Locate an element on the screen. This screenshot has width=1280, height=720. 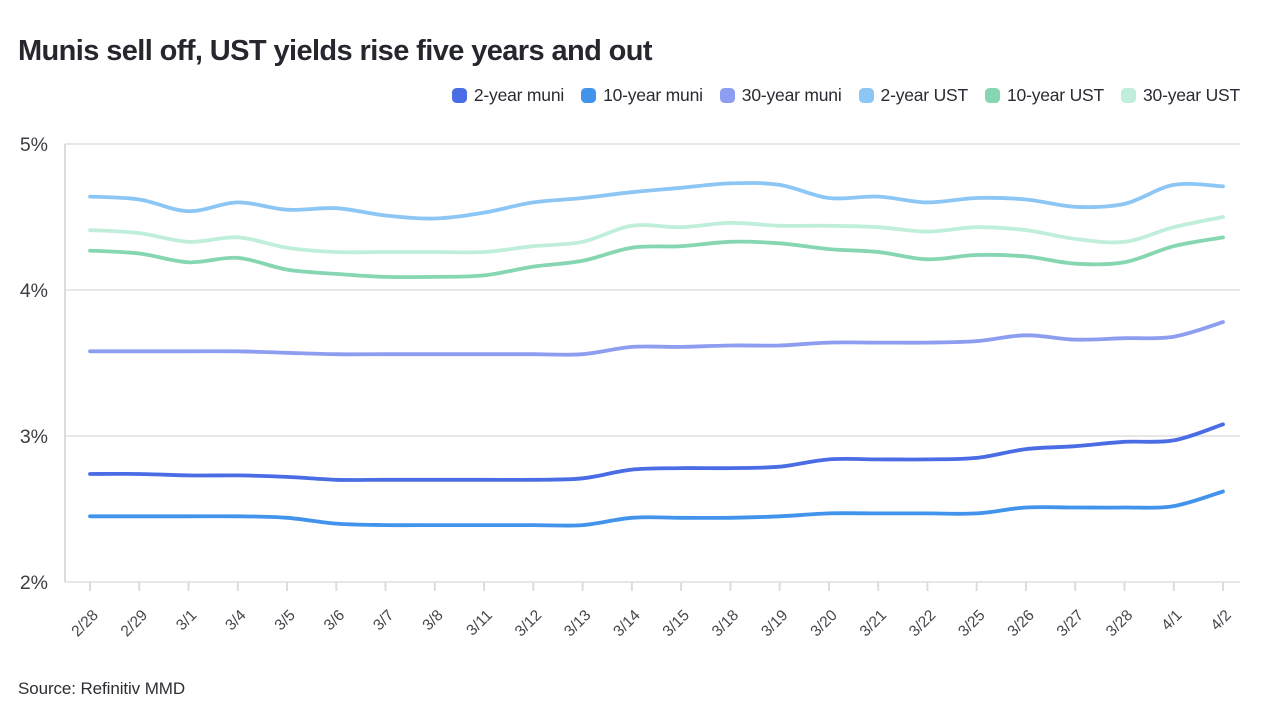
legend-item-30-year-ust: 30-year UST is located at coordinates (1180, 95).